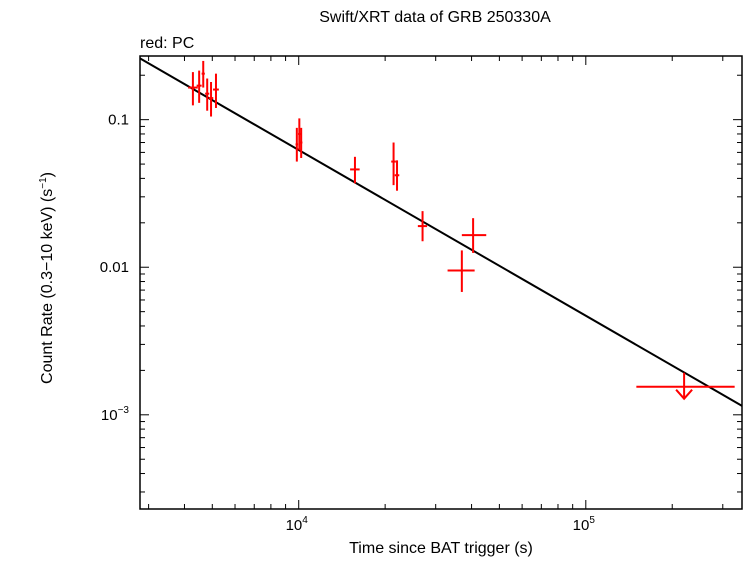 This screenshot has width=746, height=563. What do you see at coordinates (43, 183) in the screenshot?
I see `y-axis-label-exp: −1` at bounding box center [43, 183].